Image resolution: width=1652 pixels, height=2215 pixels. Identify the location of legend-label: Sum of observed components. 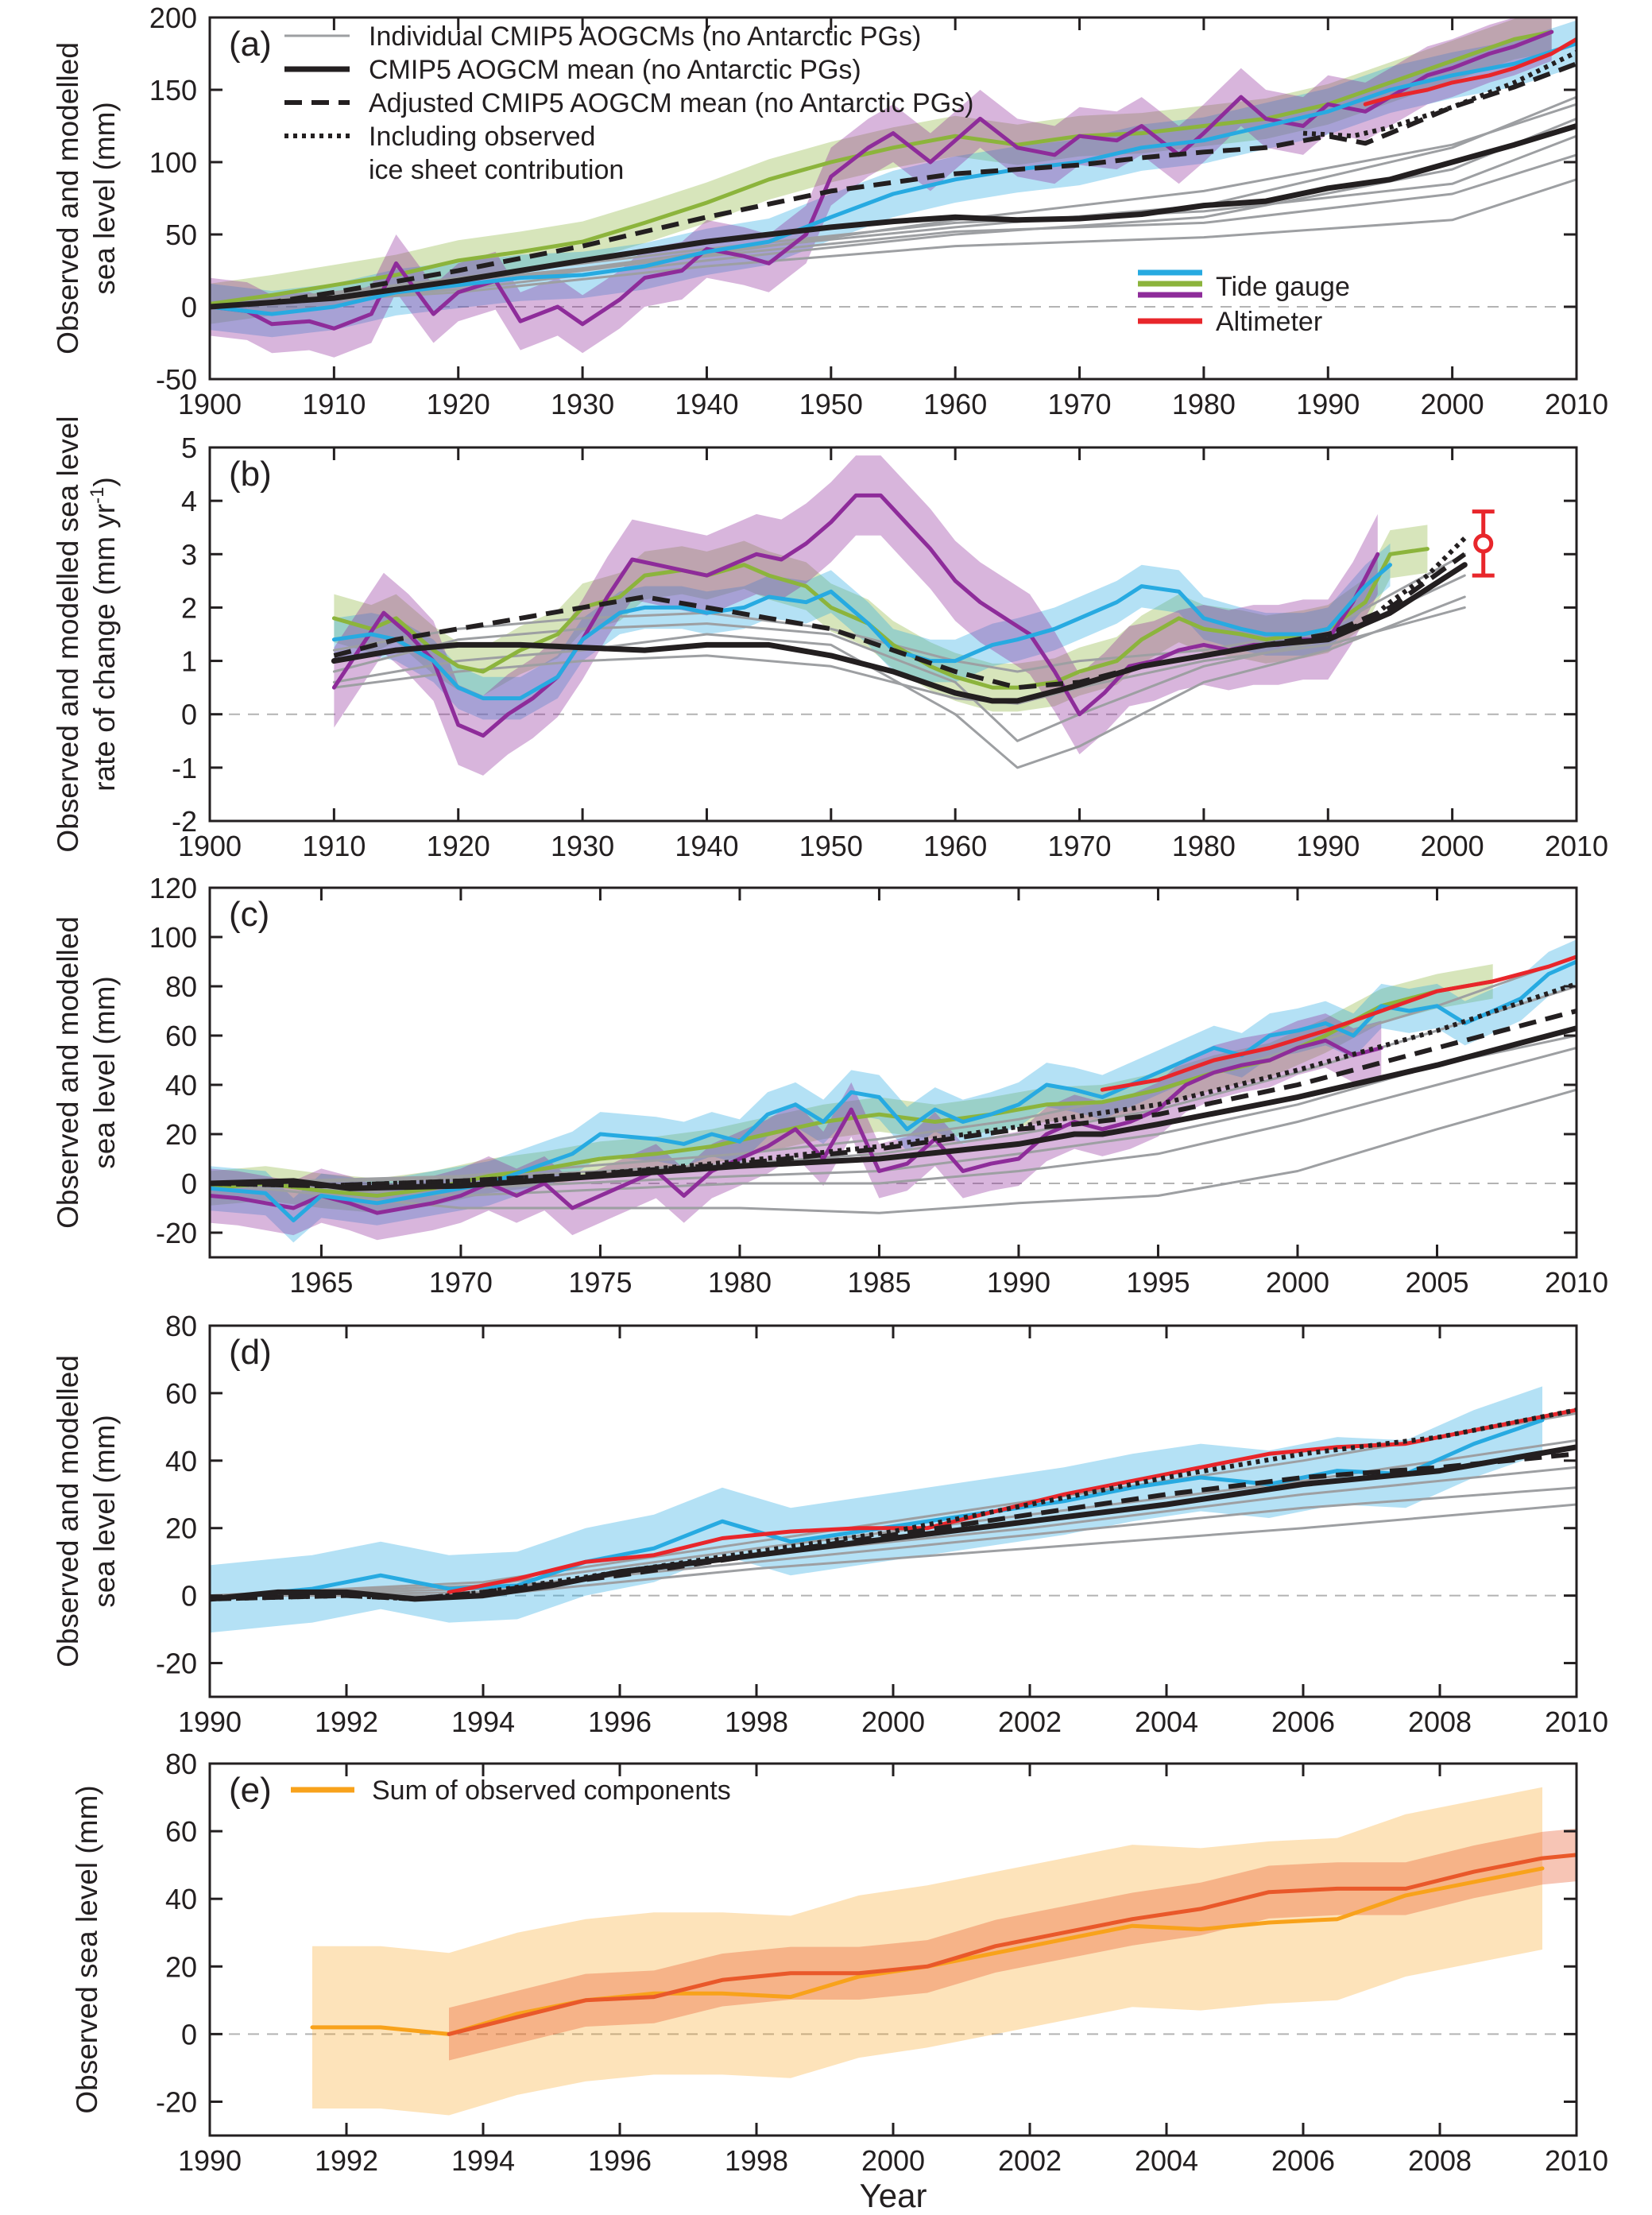
(552, 1791).